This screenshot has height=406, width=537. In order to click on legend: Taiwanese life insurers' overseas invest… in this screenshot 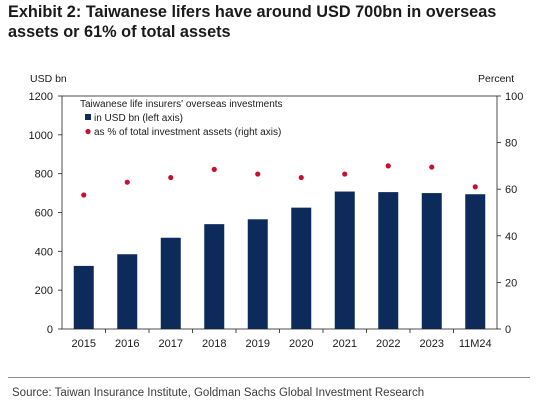, I will do `click(181, 118)`.